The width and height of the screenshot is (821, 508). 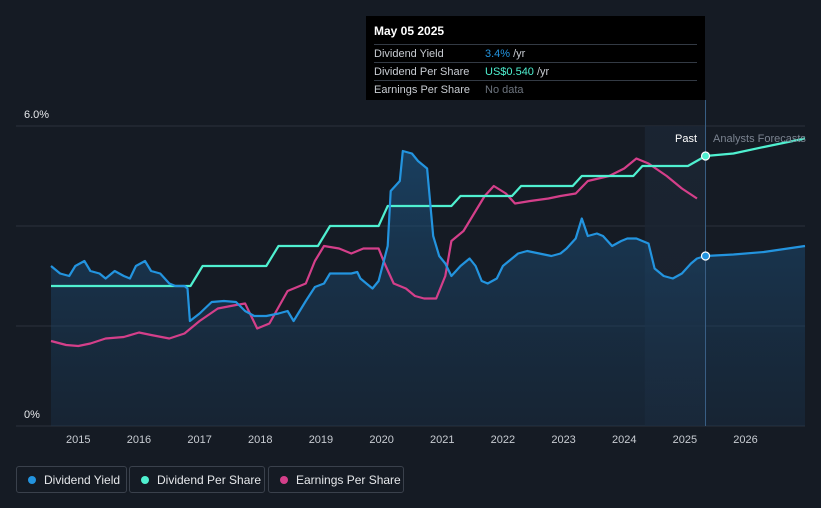 I want to click on dividend-per-share-forecast-line, so click(x=755, y=147).